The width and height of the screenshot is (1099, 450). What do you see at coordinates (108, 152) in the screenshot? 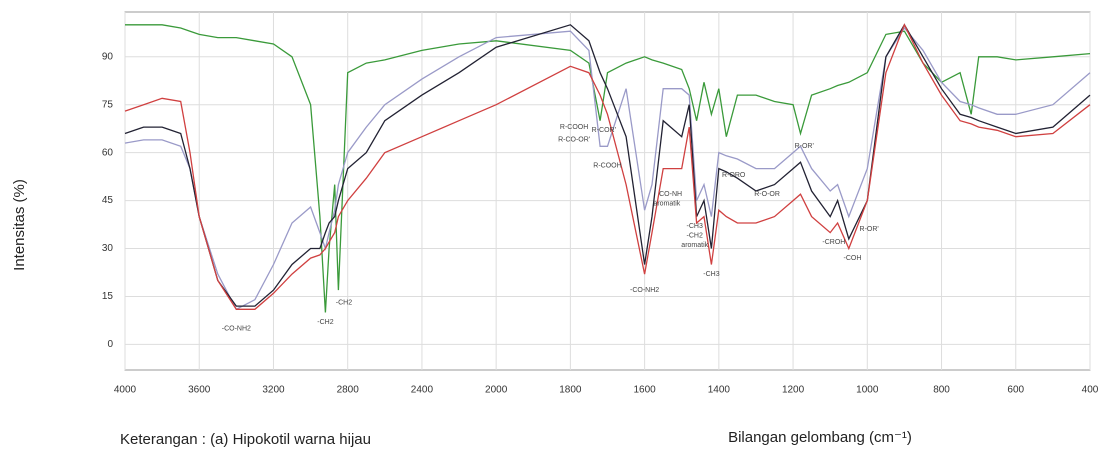
I see `y-tick-label: 60` at bounding box center [108, 152].